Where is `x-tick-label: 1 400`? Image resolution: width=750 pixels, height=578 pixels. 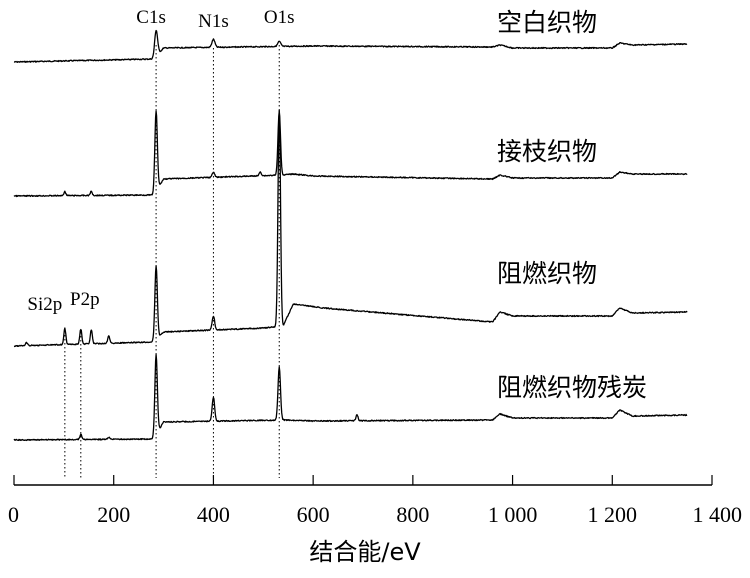 x-tick-label: 1 400 is located at coordinates (718, 514).